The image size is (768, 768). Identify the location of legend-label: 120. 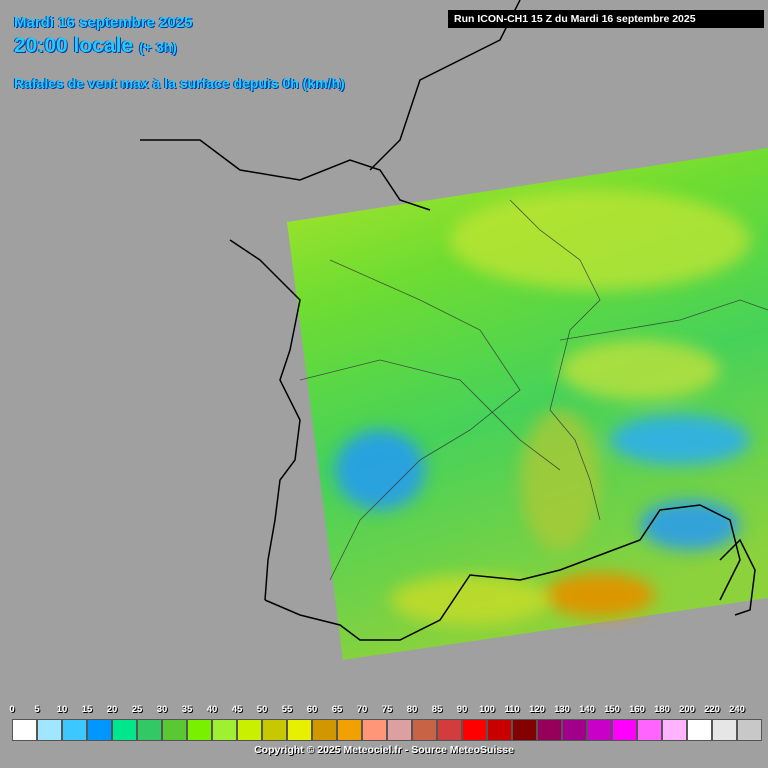
(537, 709).